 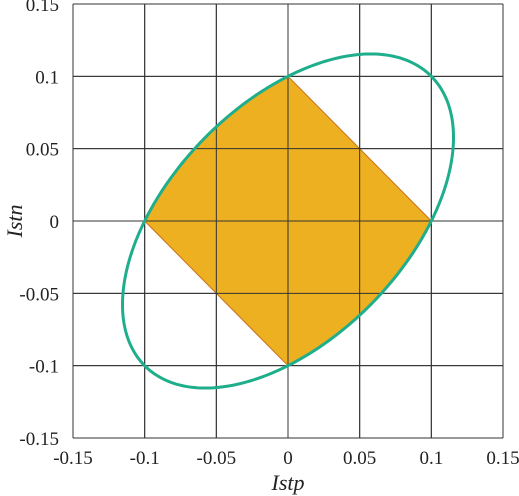 I want to click on y-tick-label: 0, so click(x=55, y=222).